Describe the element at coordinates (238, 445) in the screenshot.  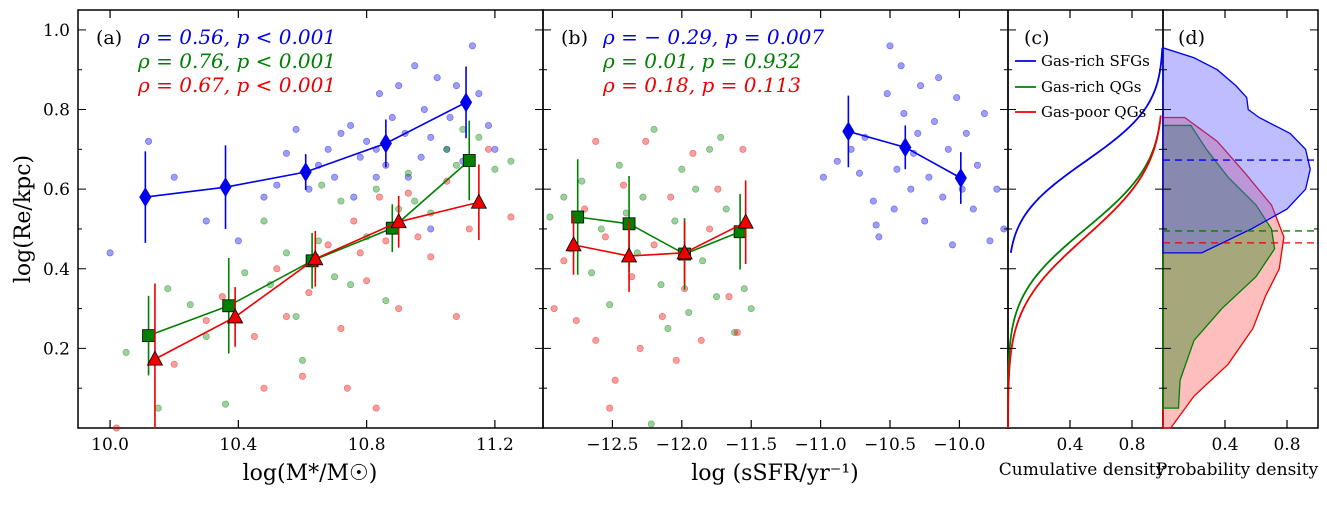
I see `xtick-label-0-1: 10.4` at that location.